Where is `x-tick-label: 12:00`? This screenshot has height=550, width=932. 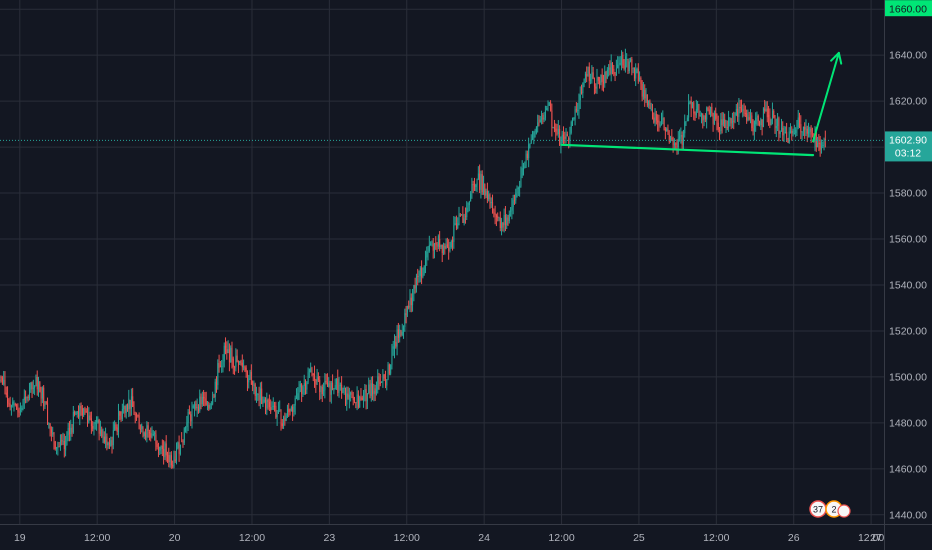 x-tick-label: 12:00 is located at coordinates (97, 538).